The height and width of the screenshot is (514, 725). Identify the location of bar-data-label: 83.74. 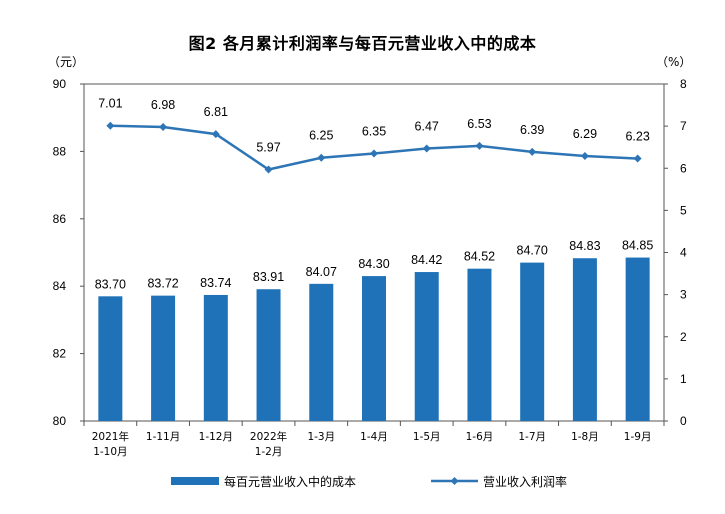
(215, 283).